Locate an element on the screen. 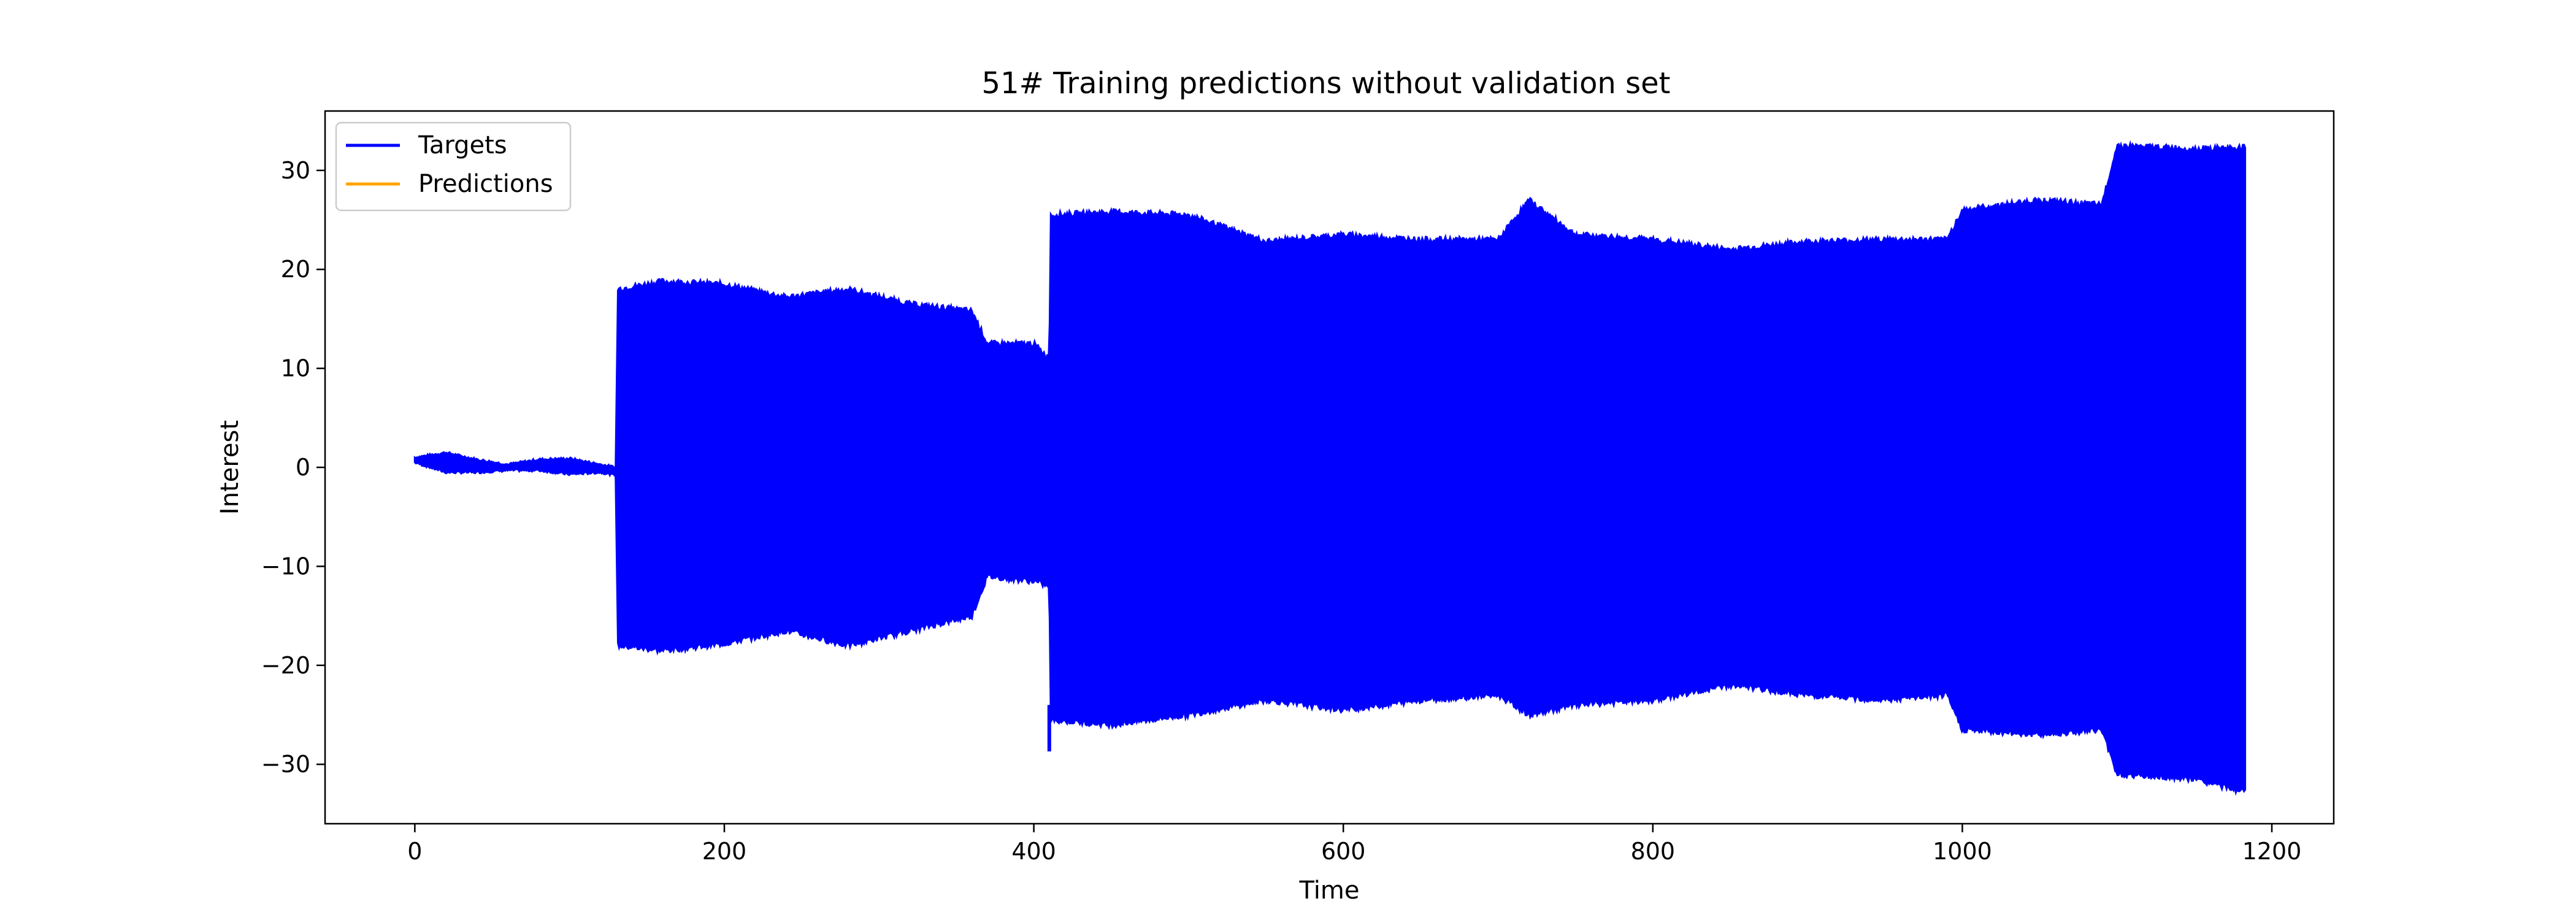 The width and height of the screenshot is (2576, 920). x-tick-label: 1200 is located at coordinates (2272, 851).